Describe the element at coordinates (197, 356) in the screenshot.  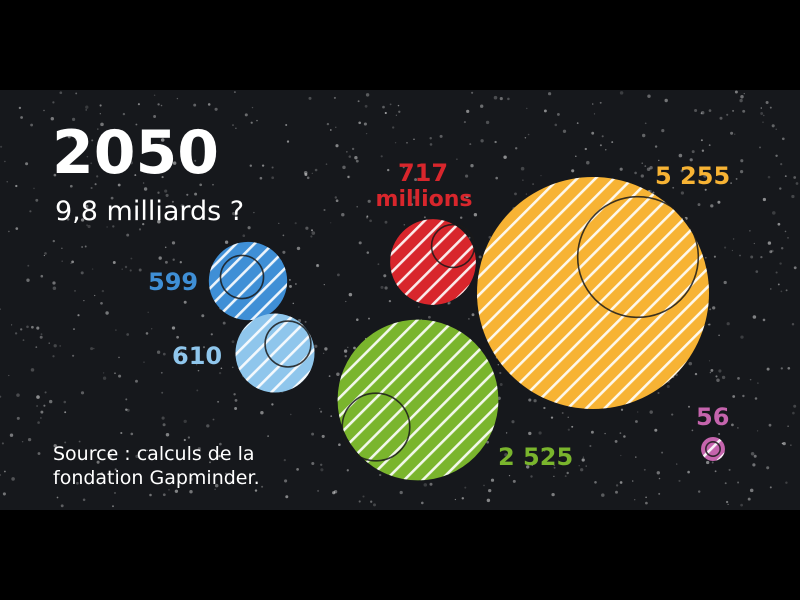
I see `value-label-light-blue: 610` at that location.